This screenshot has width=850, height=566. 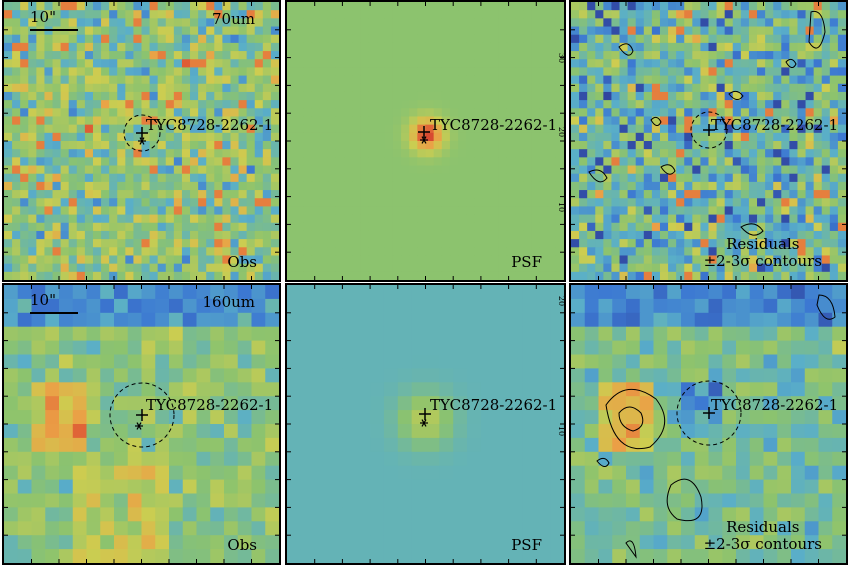 What do you see at coordinates (233, 19) in the screenshot?
I see `band-label-70: 70um` at bounding box center [233, 19].